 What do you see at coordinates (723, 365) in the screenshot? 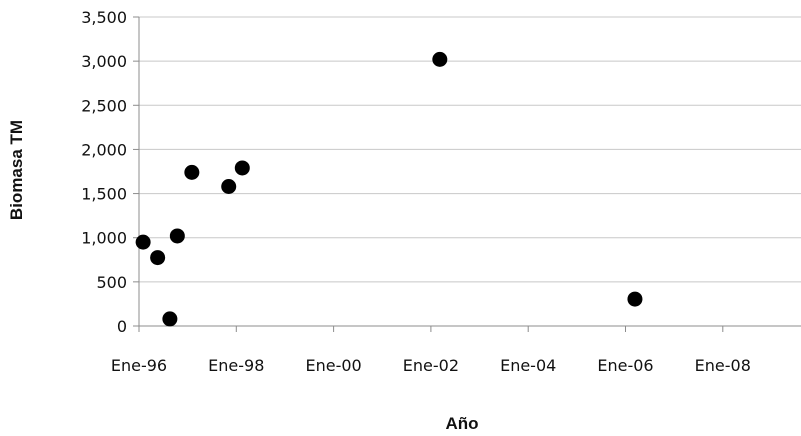
I see `x-tick-label: Ene-08` at bounding box center [723, 365].